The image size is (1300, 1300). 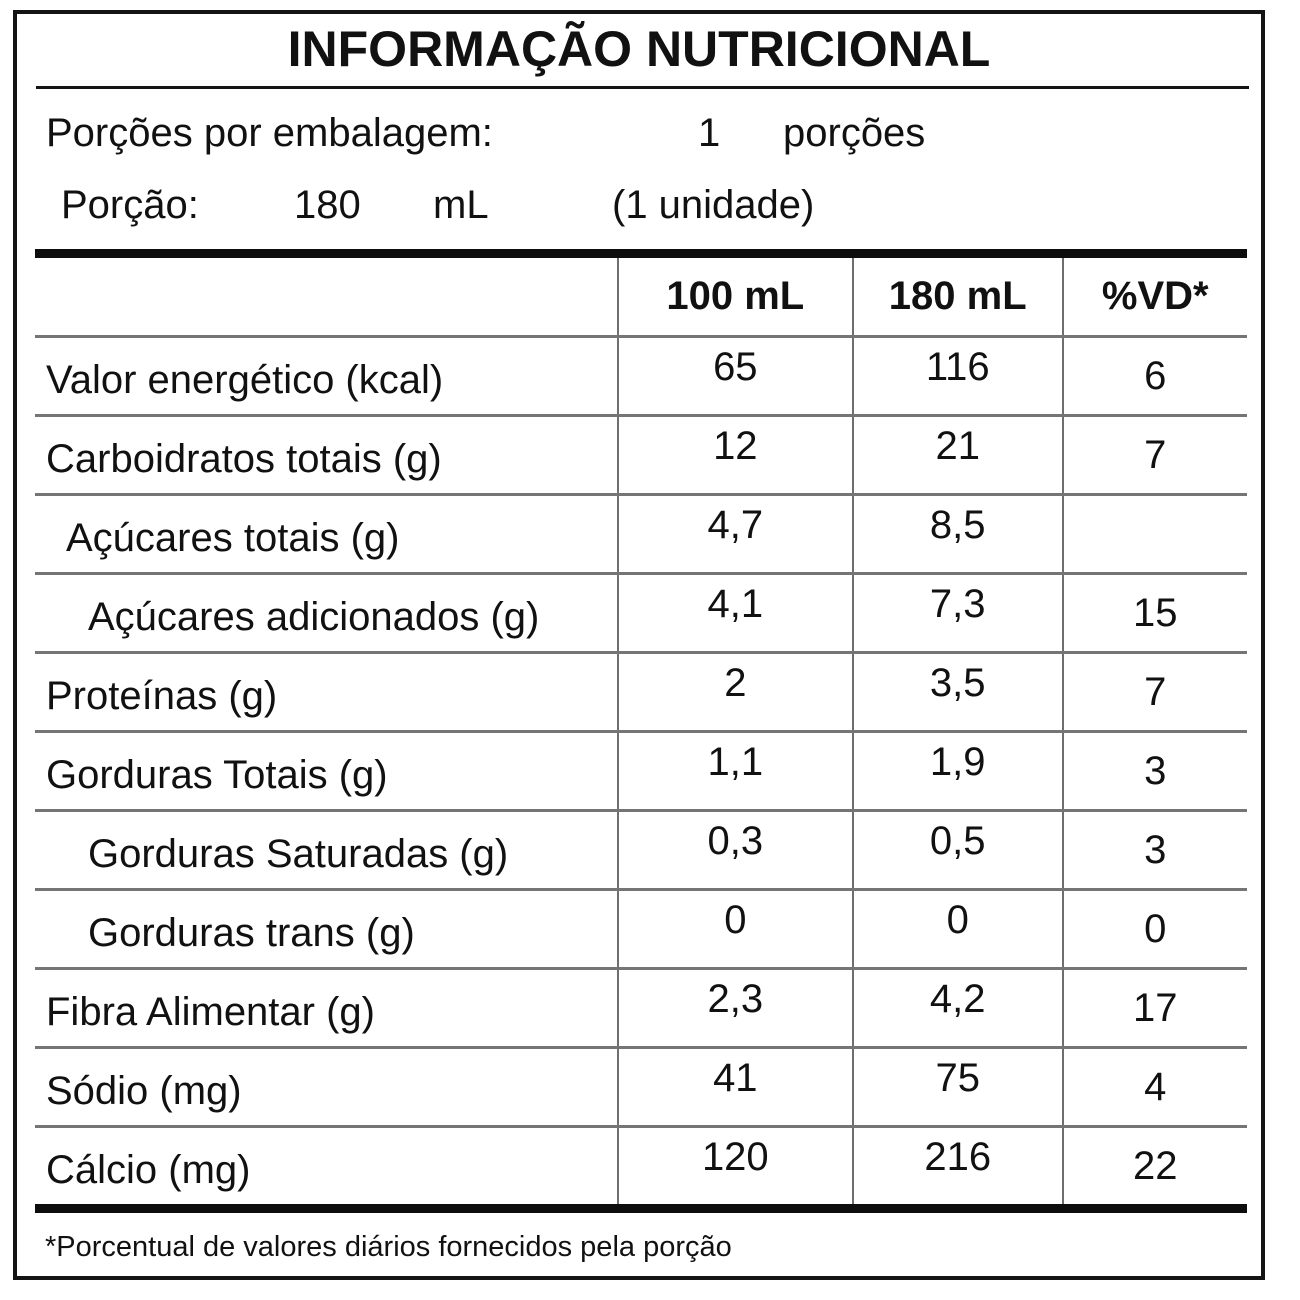 I want to click on table-row: Açúcares totais (g) 4,7 8,5, so click(x=641, y=532).